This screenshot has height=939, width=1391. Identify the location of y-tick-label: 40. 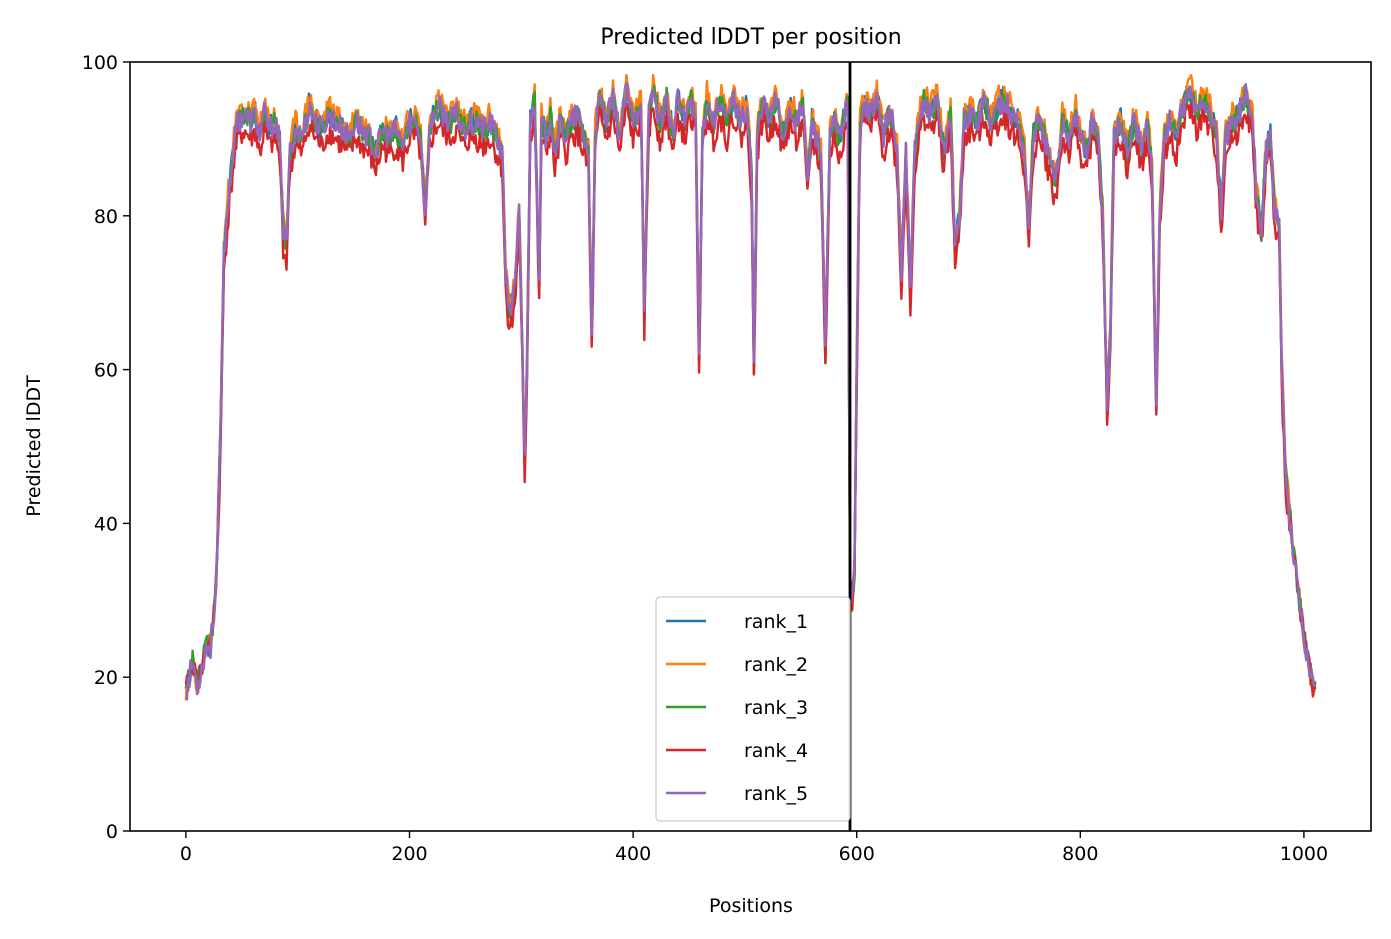
(106, 524).